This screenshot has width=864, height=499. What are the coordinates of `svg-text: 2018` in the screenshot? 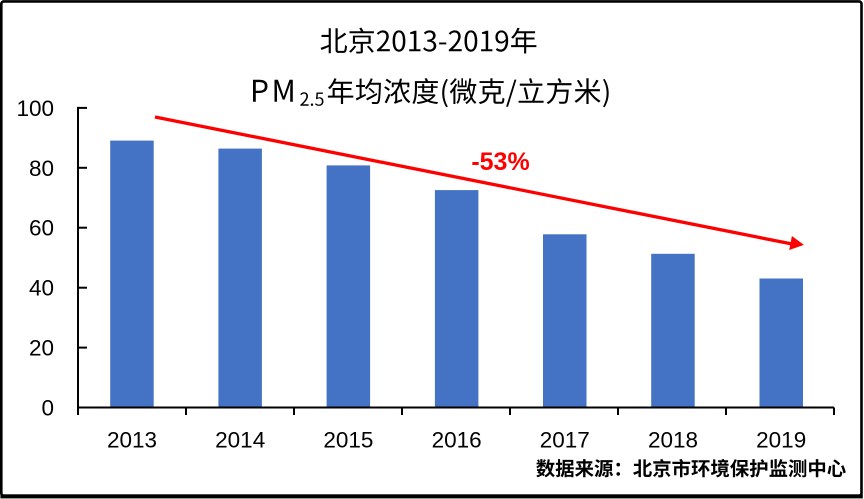 It's located at (673, 440).